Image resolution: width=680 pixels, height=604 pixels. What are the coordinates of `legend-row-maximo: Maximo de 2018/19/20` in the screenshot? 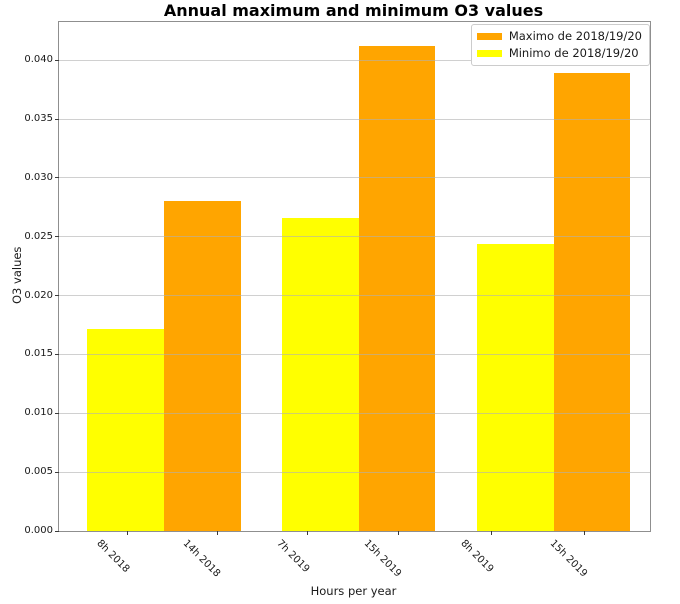 It's located at (559, 36).